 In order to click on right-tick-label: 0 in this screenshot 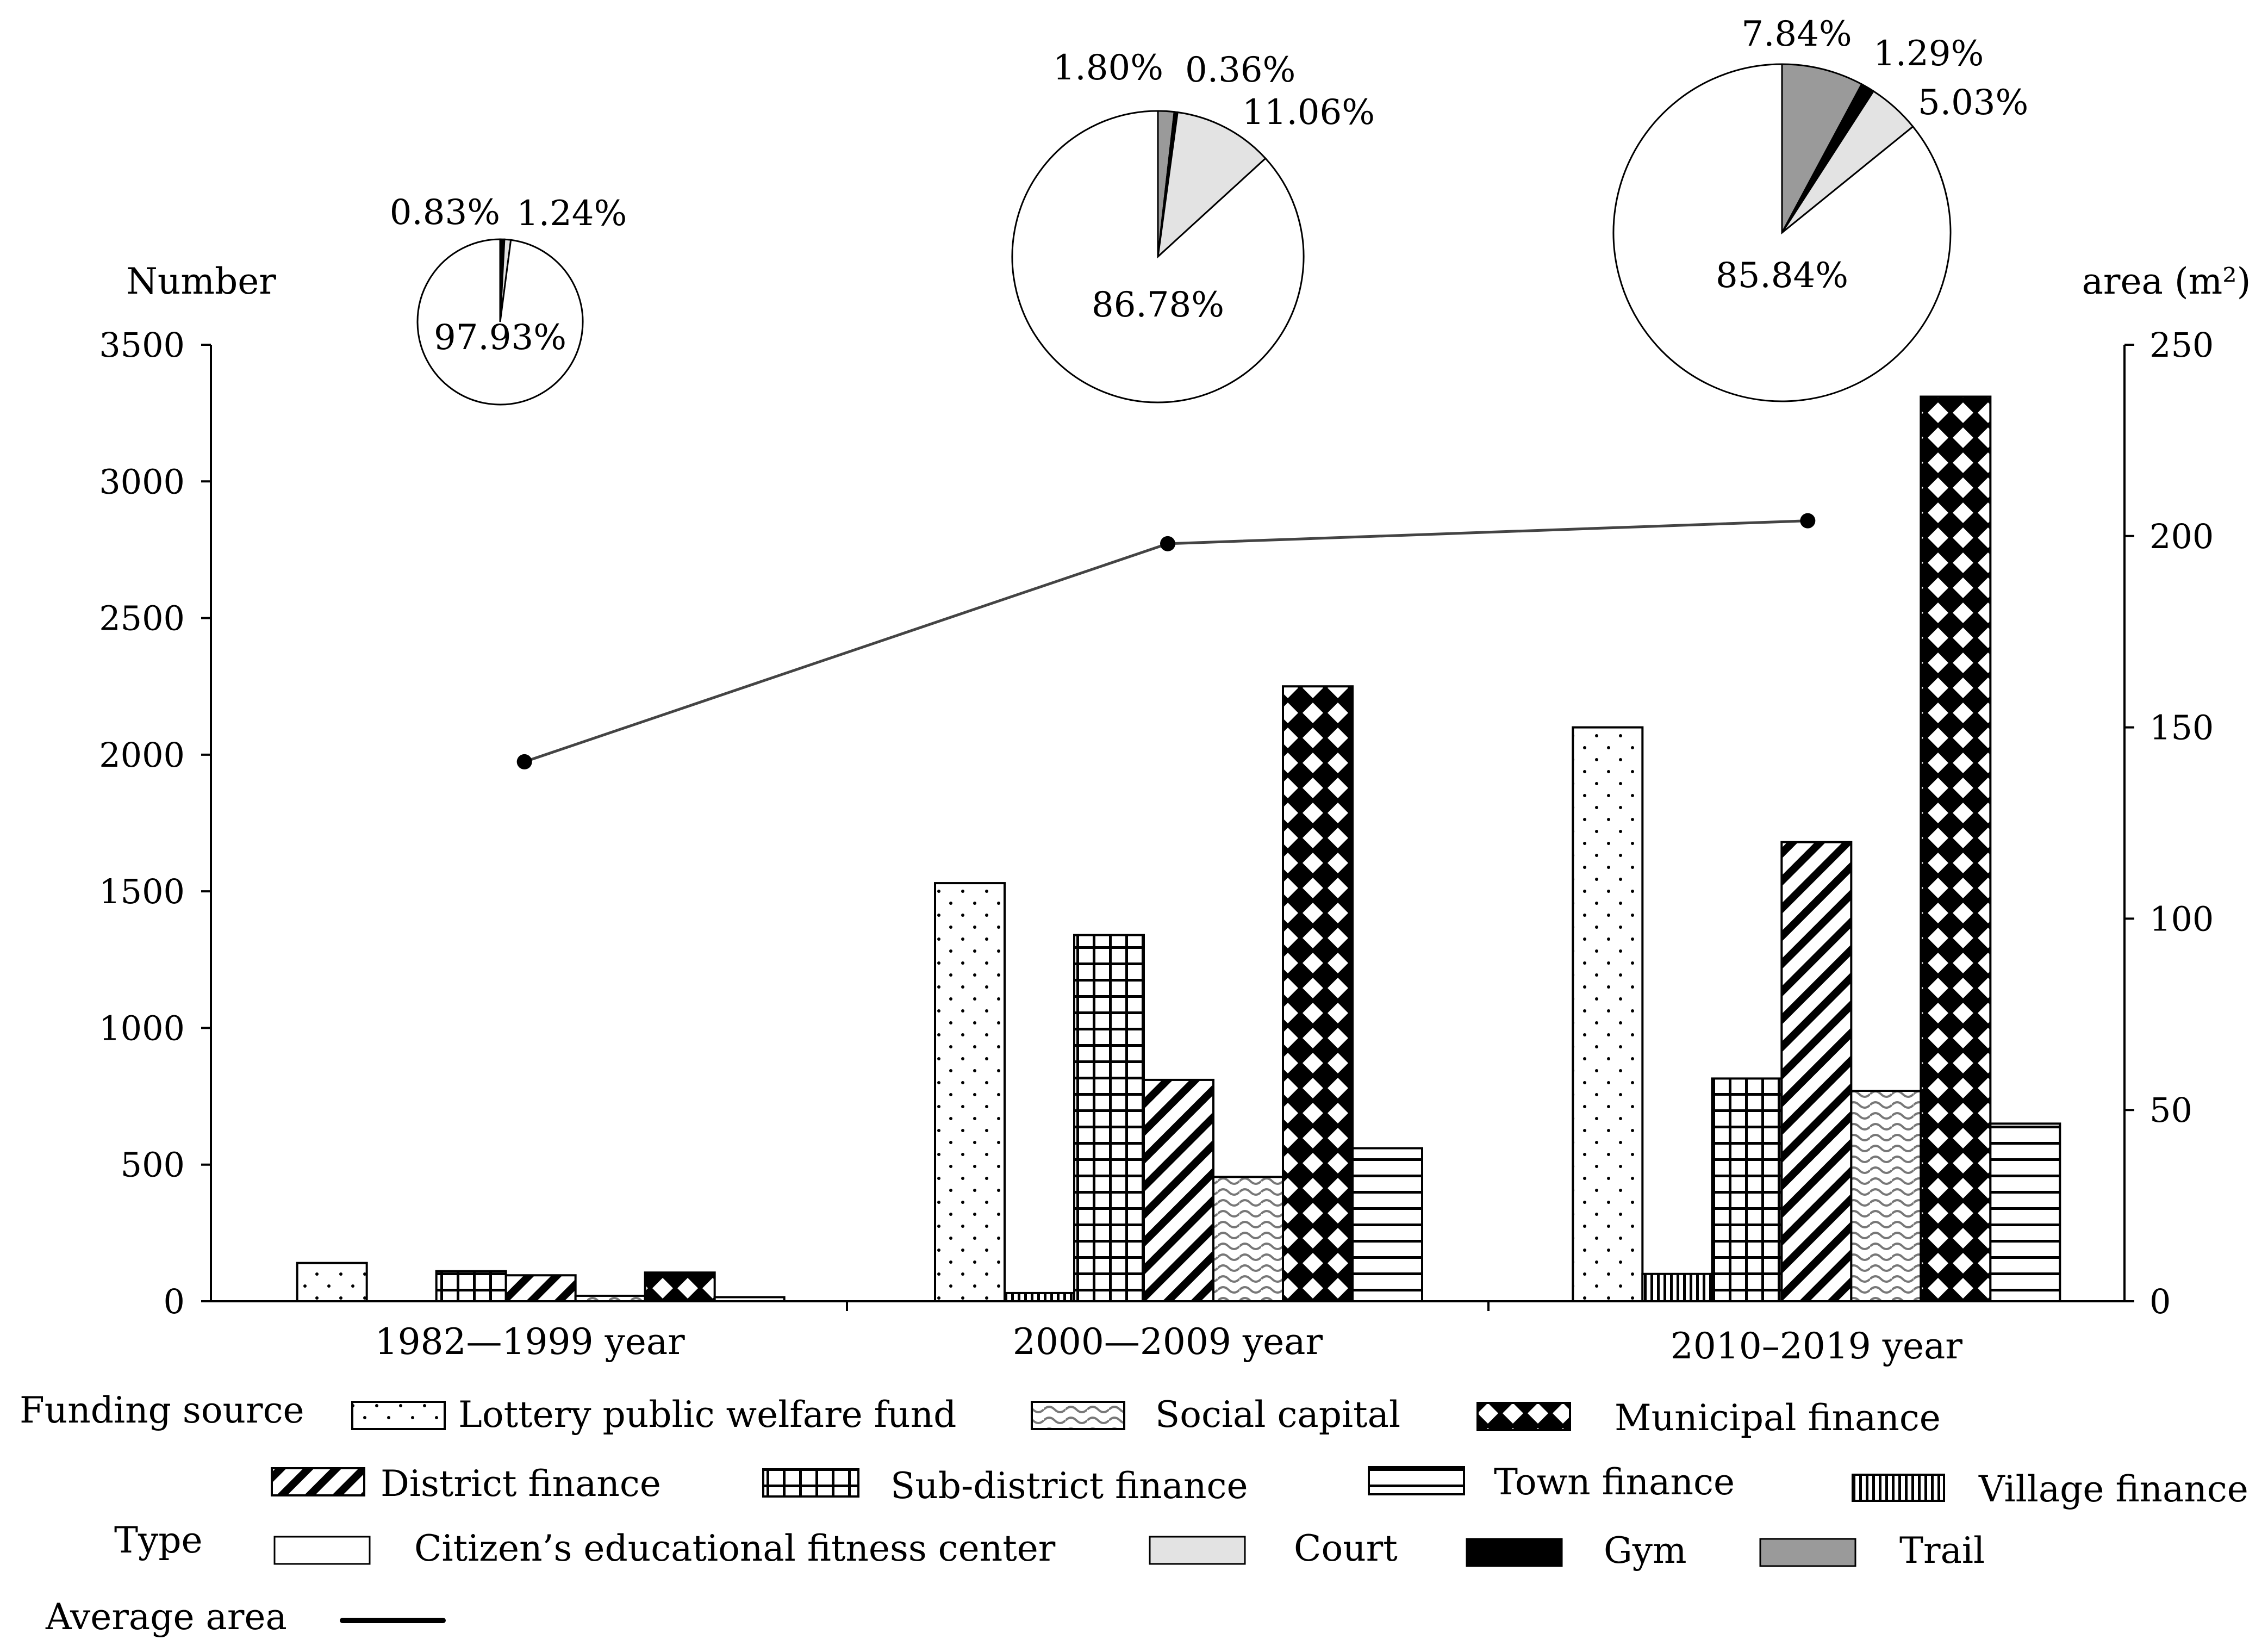, I will do `click(2160, 1301)`.